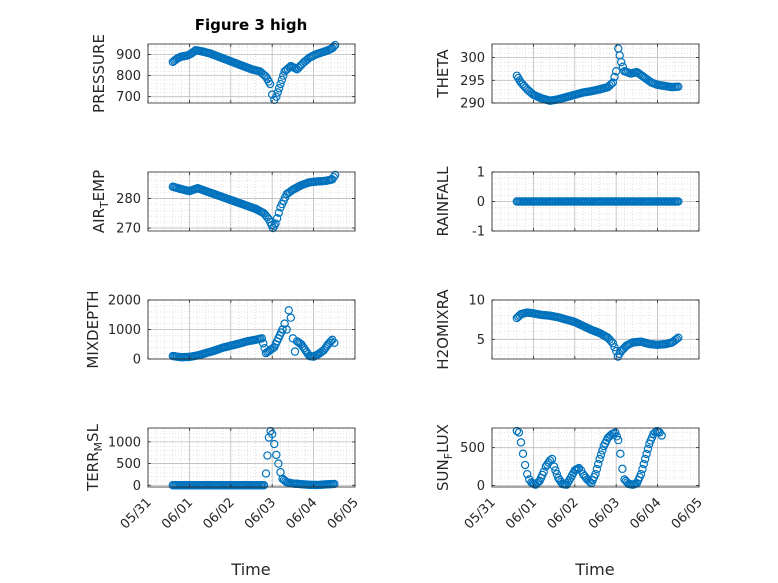 This screenshot has width=778, height=583. I want to click on y-tick-label: 5, so click(481, 340).